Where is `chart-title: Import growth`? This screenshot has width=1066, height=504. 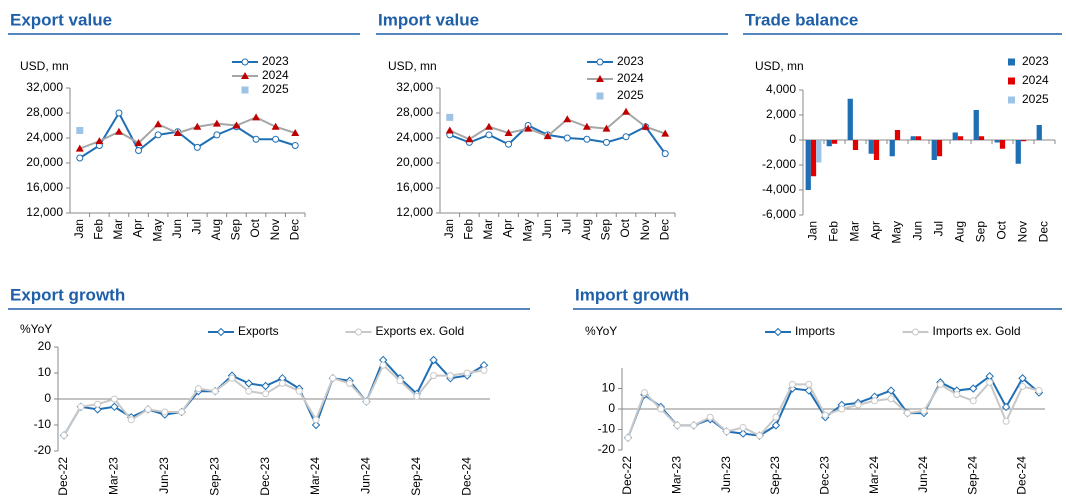
chart-title: Import growth is located at coordinates (632, 294).